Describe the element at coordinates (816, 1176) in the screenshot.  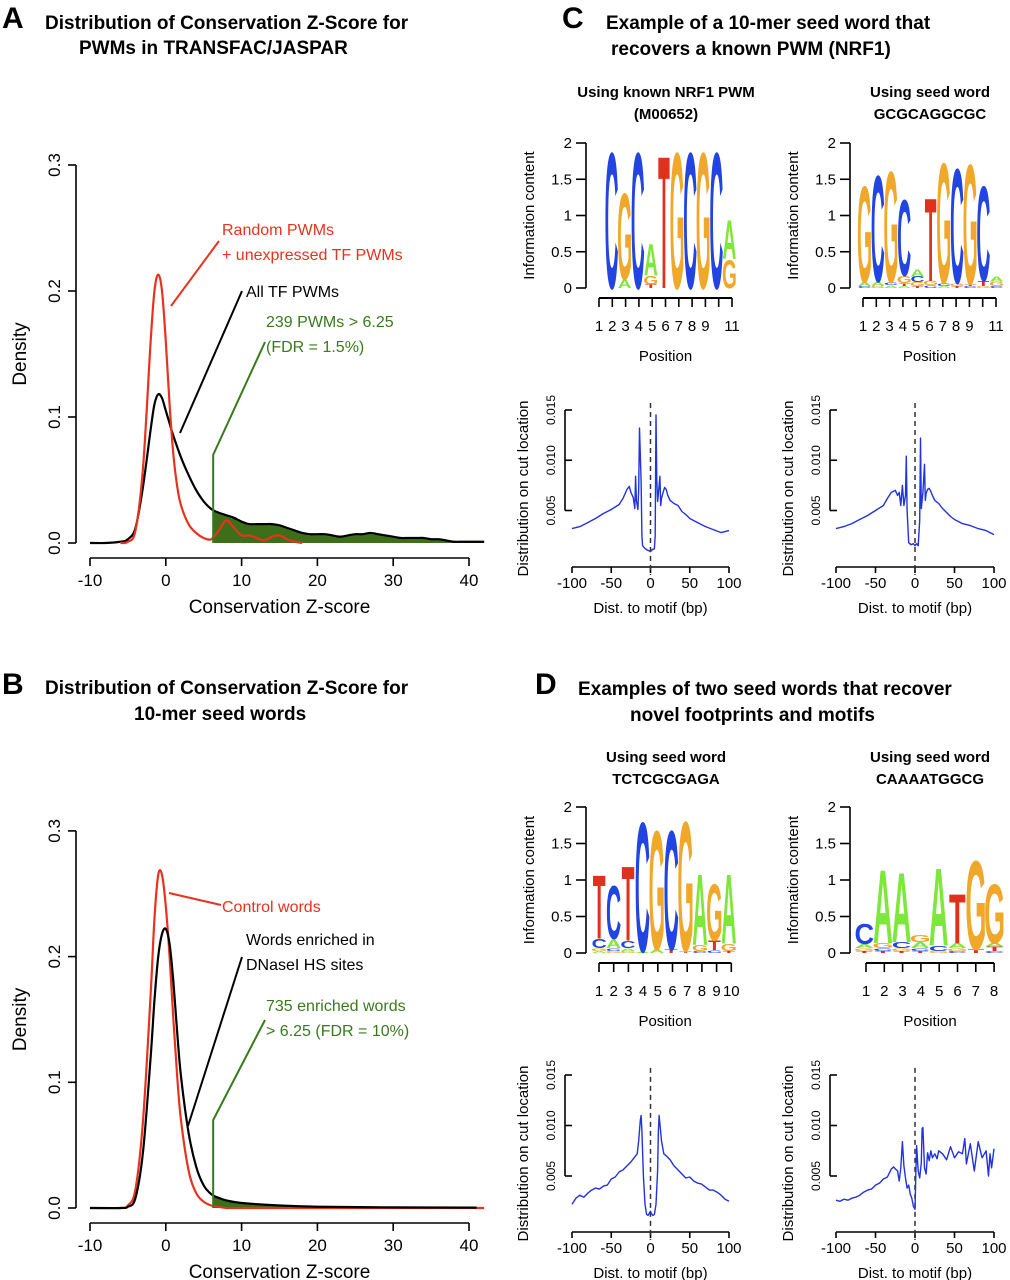
I see `y-tick-label: 0.005` at that location.